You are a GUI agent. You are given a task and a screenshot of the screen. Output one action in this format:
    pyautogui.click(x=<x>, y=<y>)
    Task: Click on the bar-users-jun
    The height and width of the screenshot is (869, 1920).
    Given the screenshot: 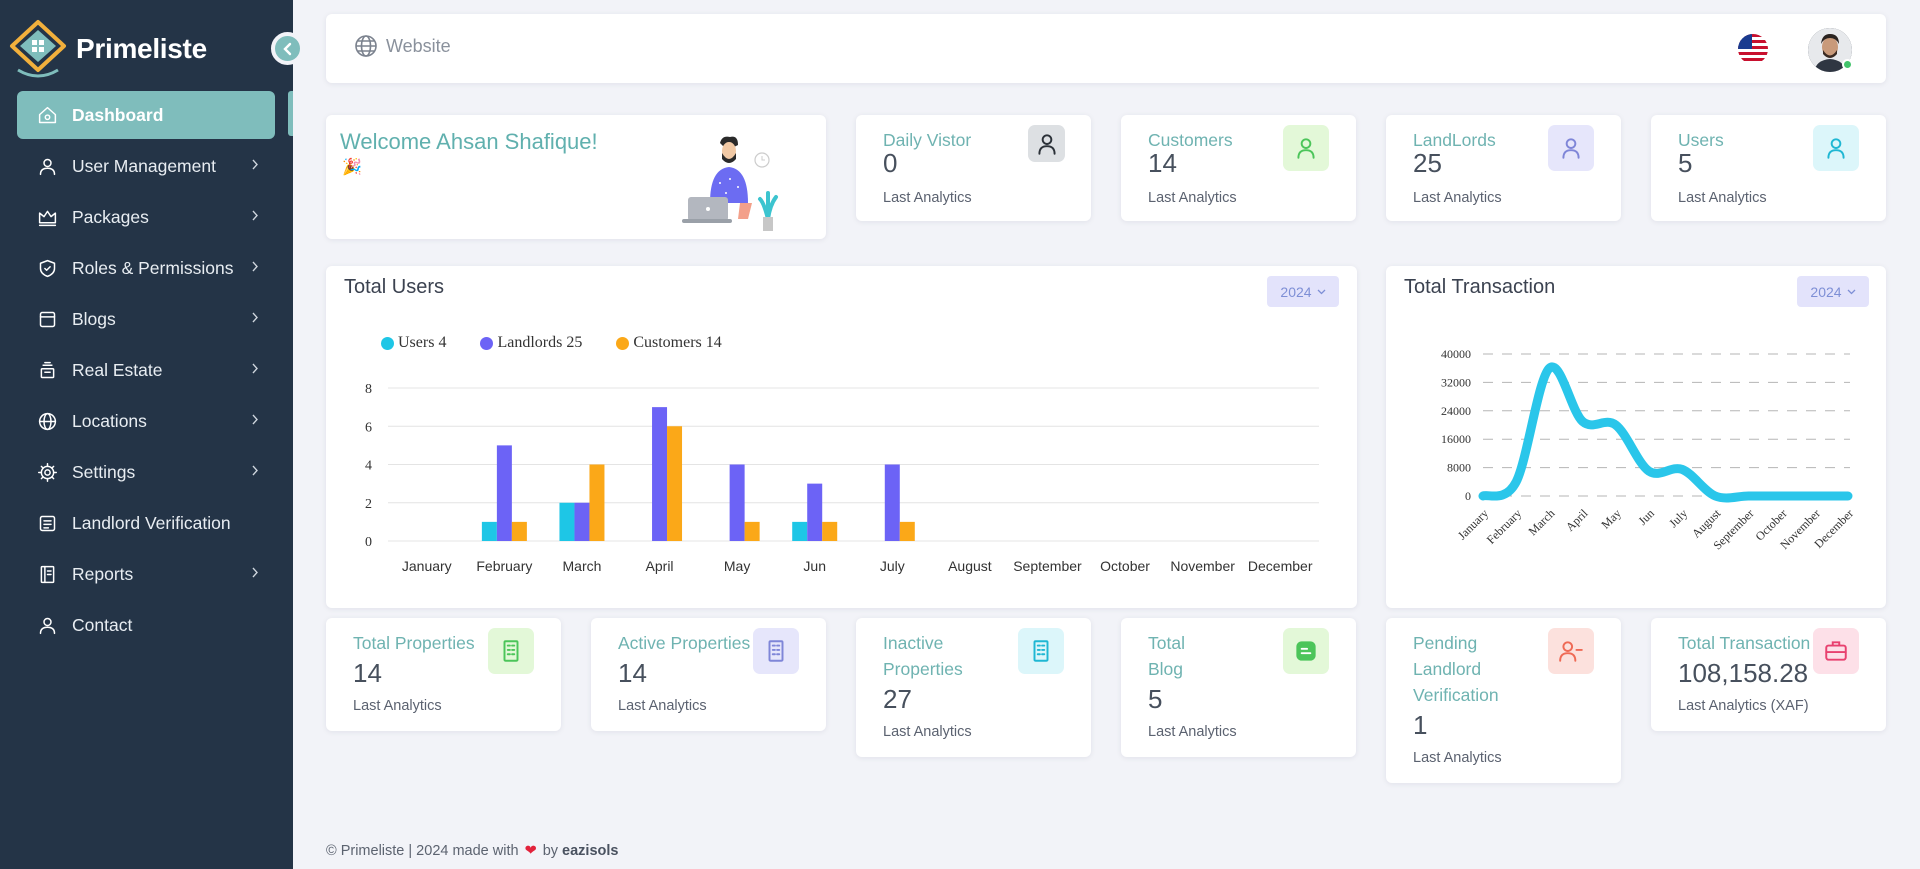 What is the action you would take?
    pyautogui.click(x=800, y=531)
    